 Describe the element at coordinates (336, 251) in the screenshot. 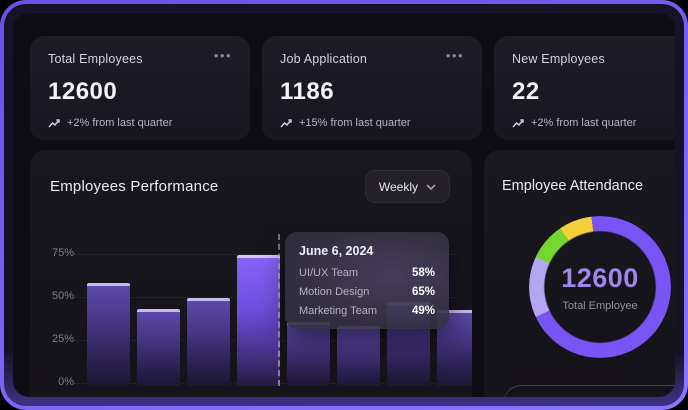

I see `tooltip-date: June 6, 2024` at that location.